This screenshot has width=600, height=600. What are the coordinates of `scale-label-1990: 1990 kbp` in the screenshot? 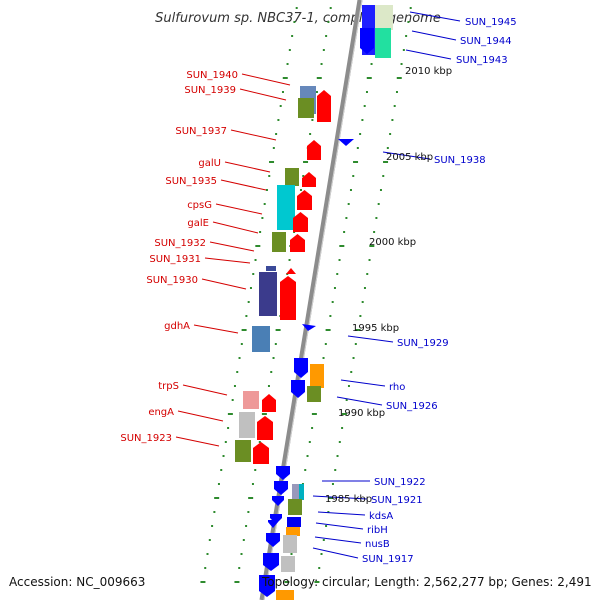 It's located at (361, 413).